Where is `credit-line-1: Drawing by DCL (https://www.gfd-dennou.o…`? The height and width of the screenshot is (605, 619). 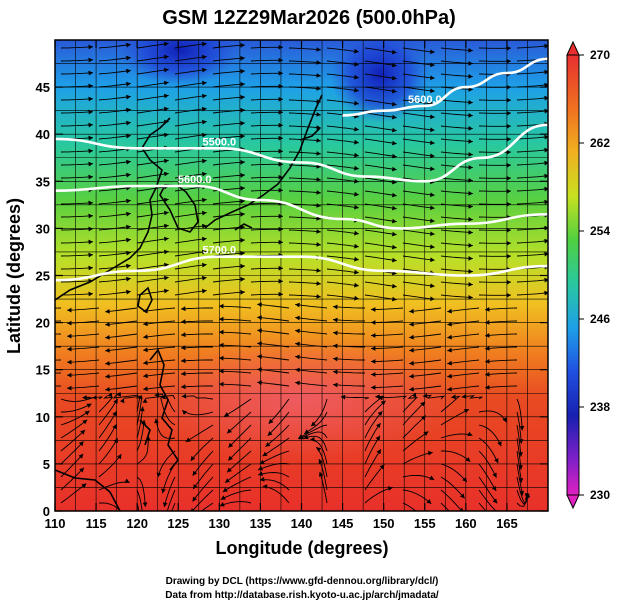 credit-line-1: Drawing by DCL (https://www.gfd-dennou.o… is located at coordinates (302, 581).